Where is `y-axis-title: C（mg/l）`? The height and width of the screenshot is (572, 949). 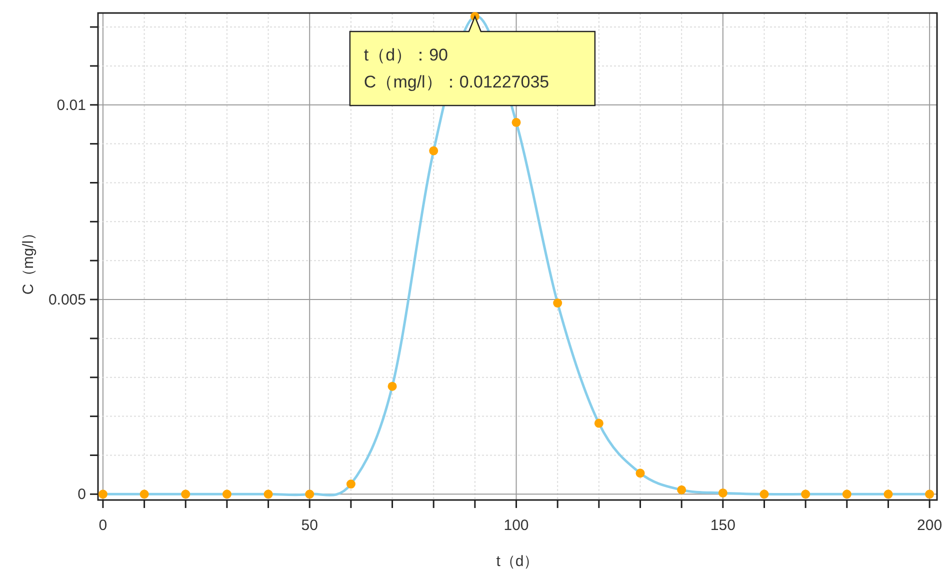 y-axis-title: C（mg/l） is located at coordinates (28, 260).